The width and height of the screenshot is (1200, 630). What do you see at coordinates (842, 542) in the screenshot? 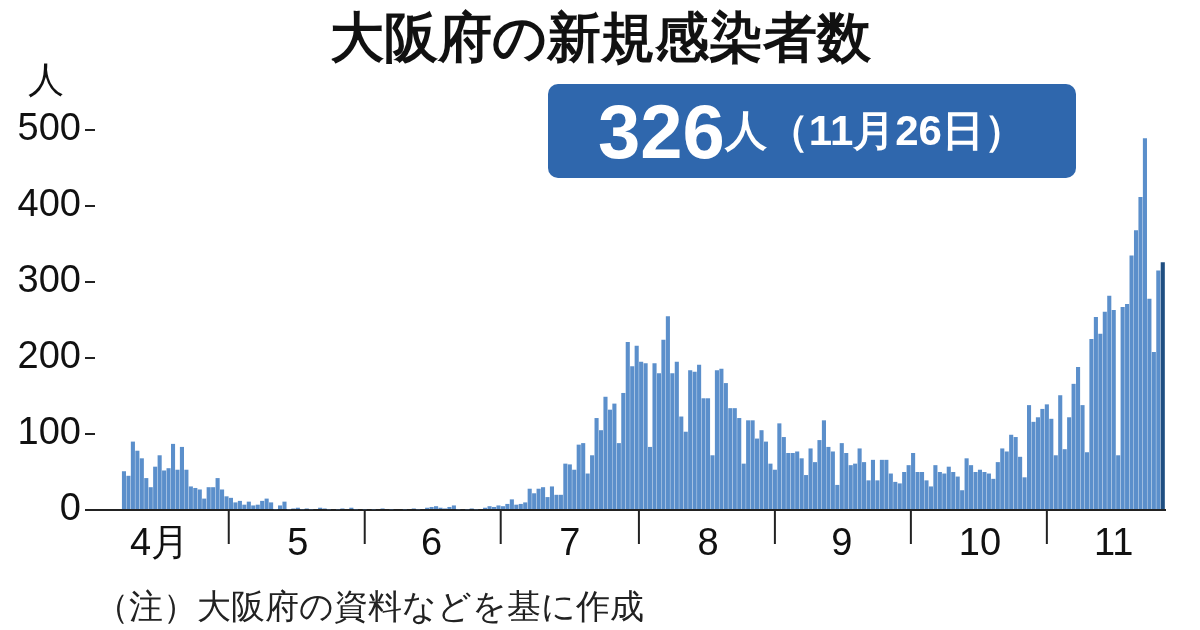
I see `x-tick-label: 9` at bounding box center [842, 542].